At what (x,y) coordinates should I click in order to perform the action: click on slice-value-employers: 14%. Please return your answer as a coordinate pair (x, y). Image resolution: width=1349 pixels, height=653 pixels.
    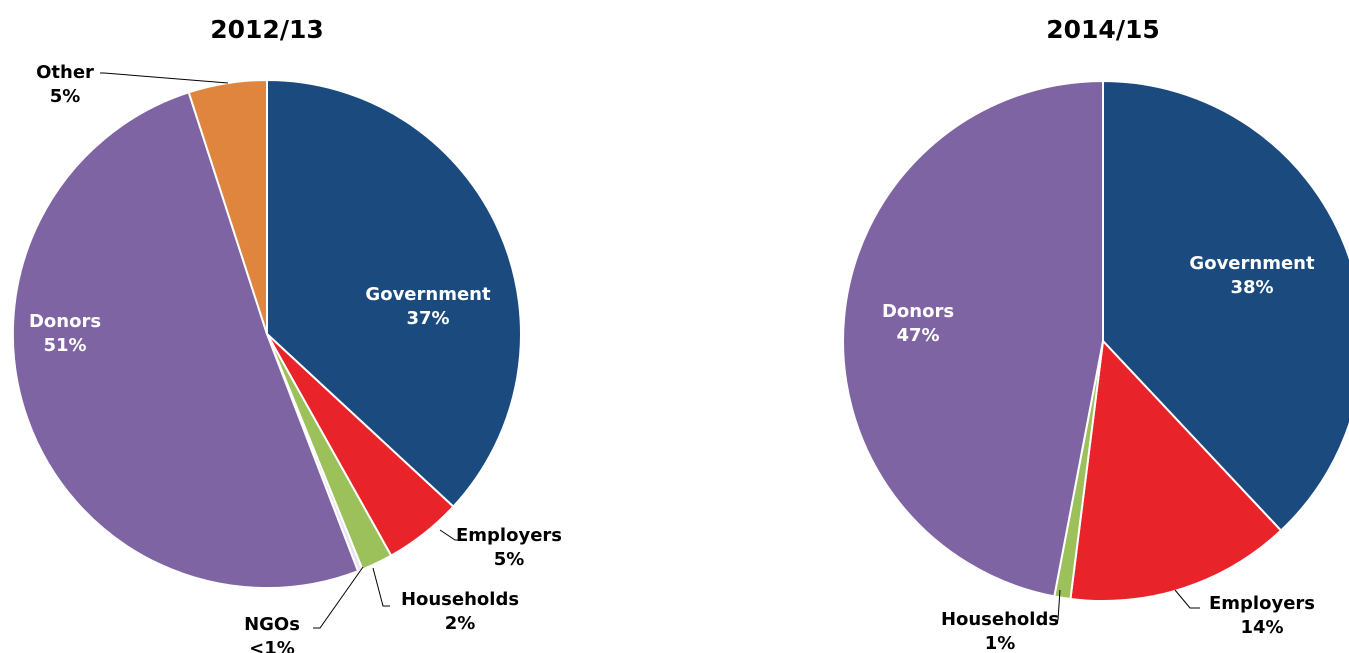
    Looking at the image, I should click on (1261, 627).